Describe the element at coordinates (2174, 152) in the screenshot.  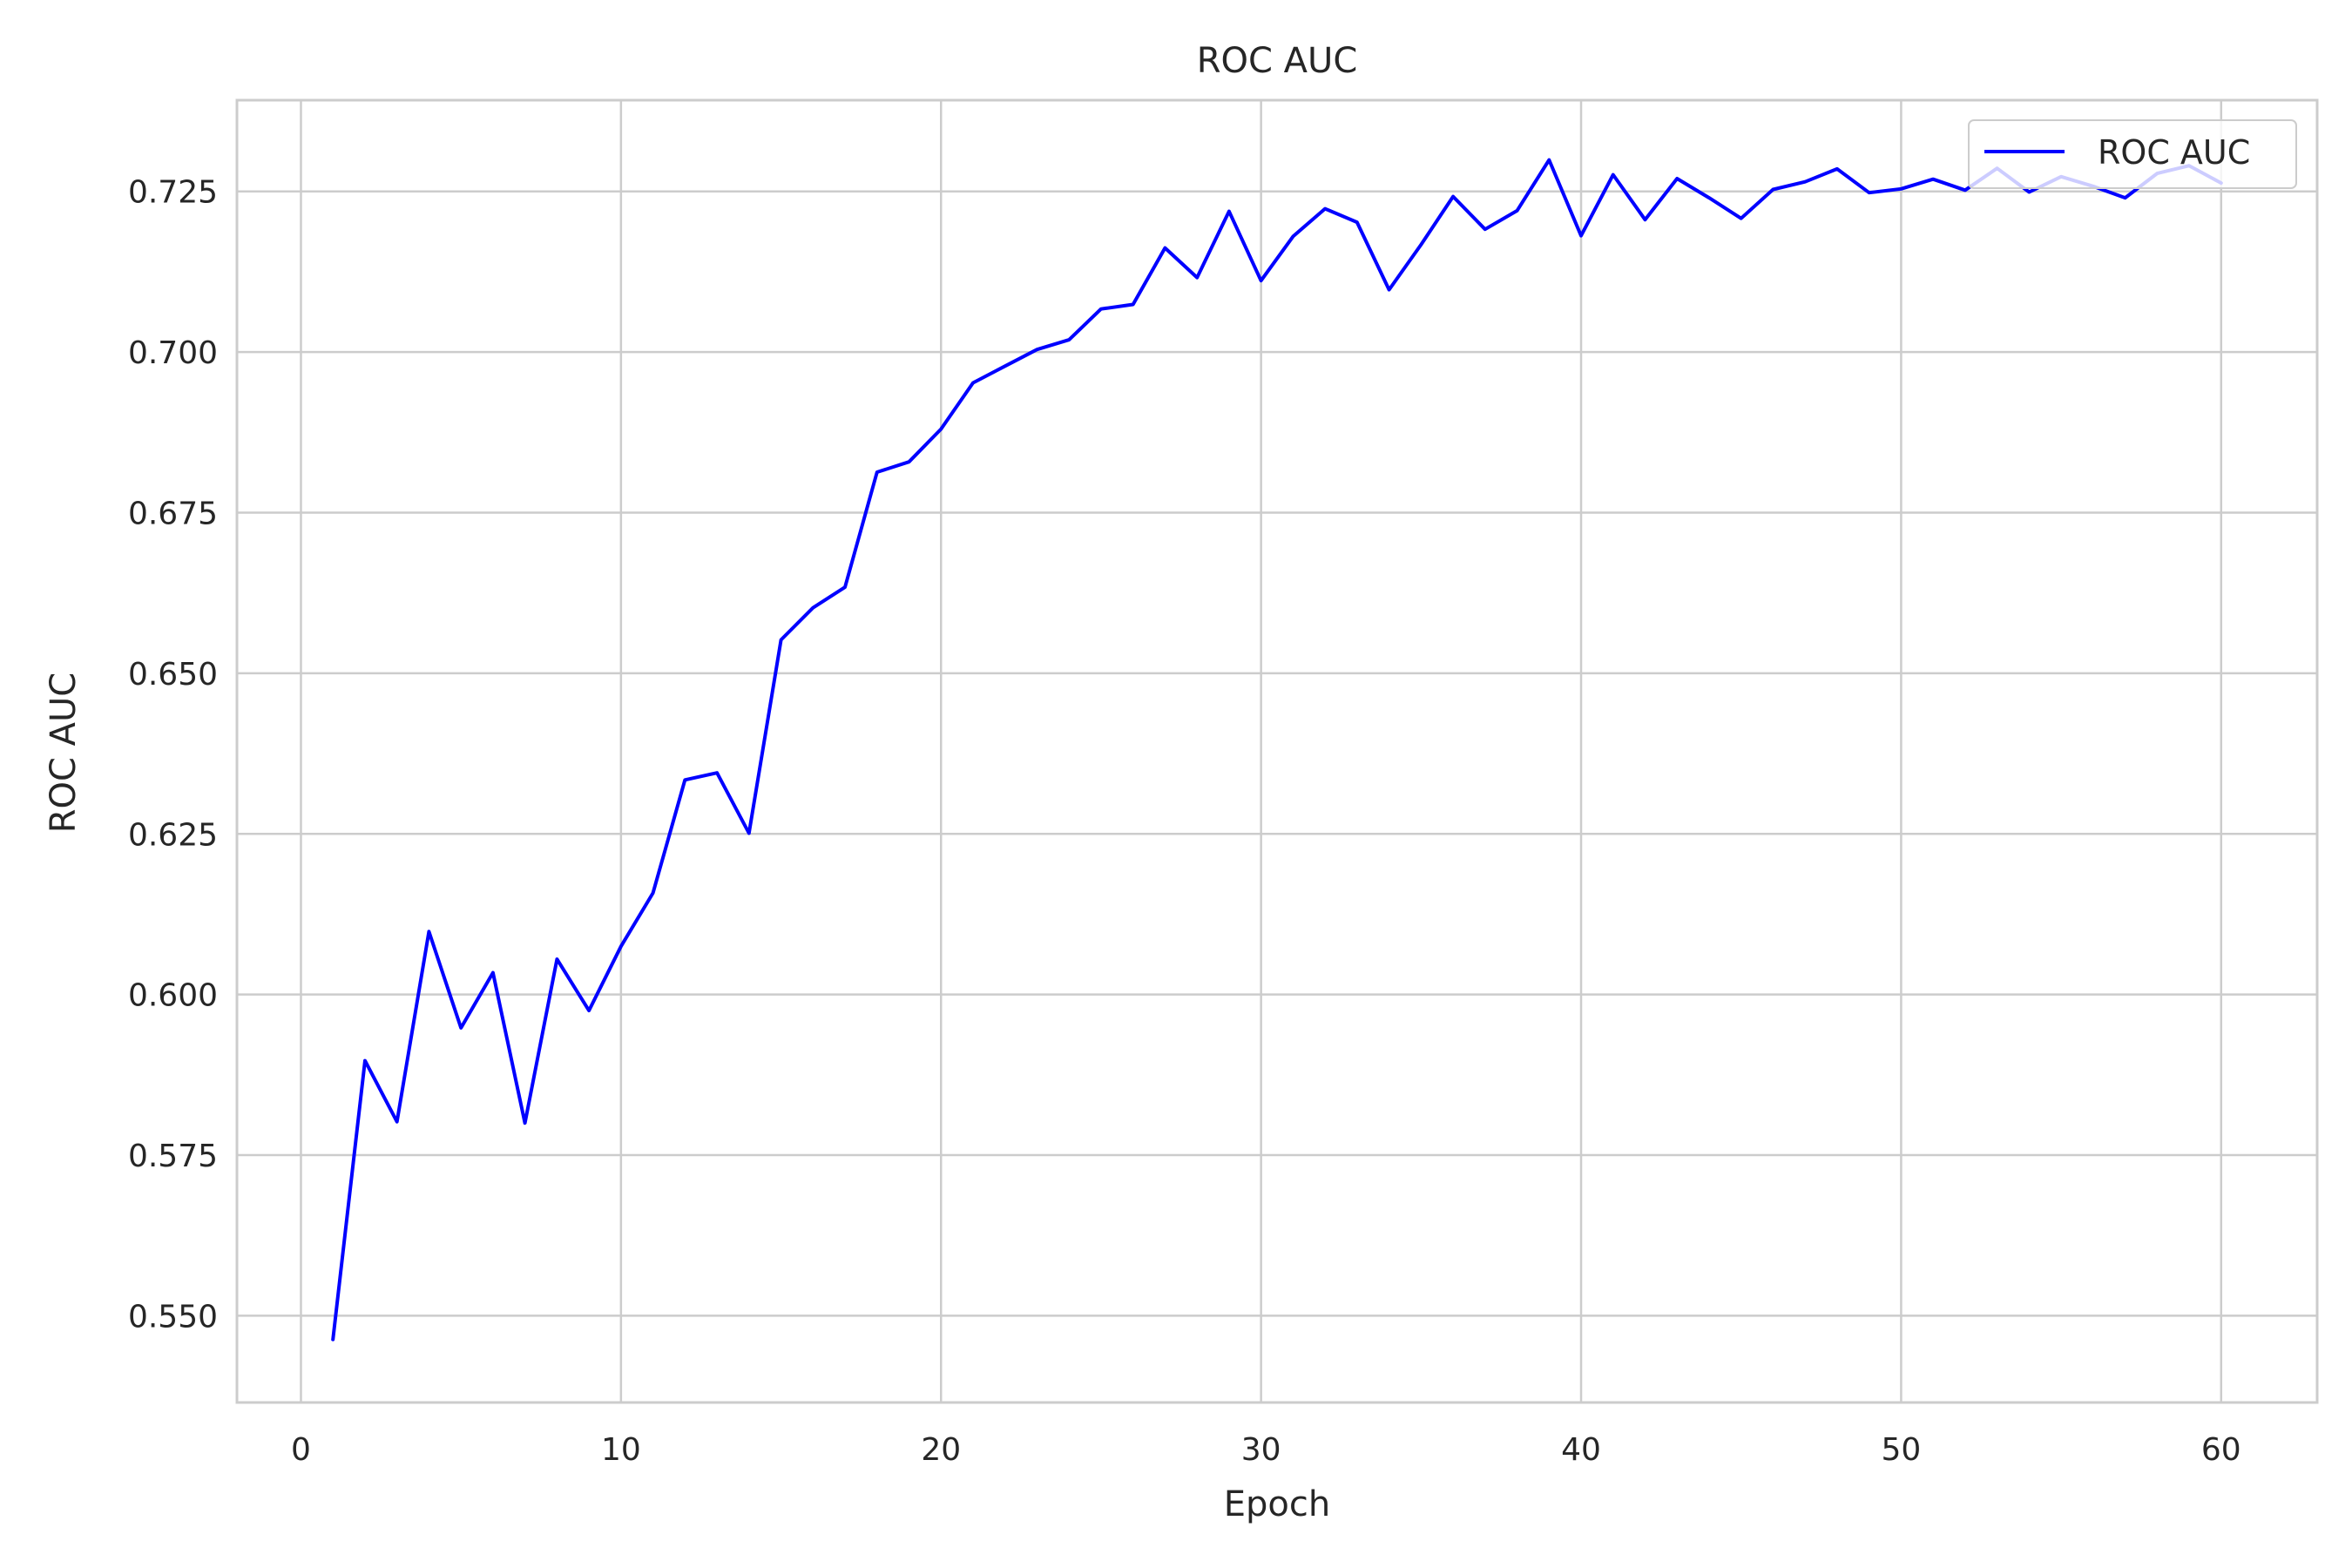
I see `legend-label: ROC AUC` at that location.